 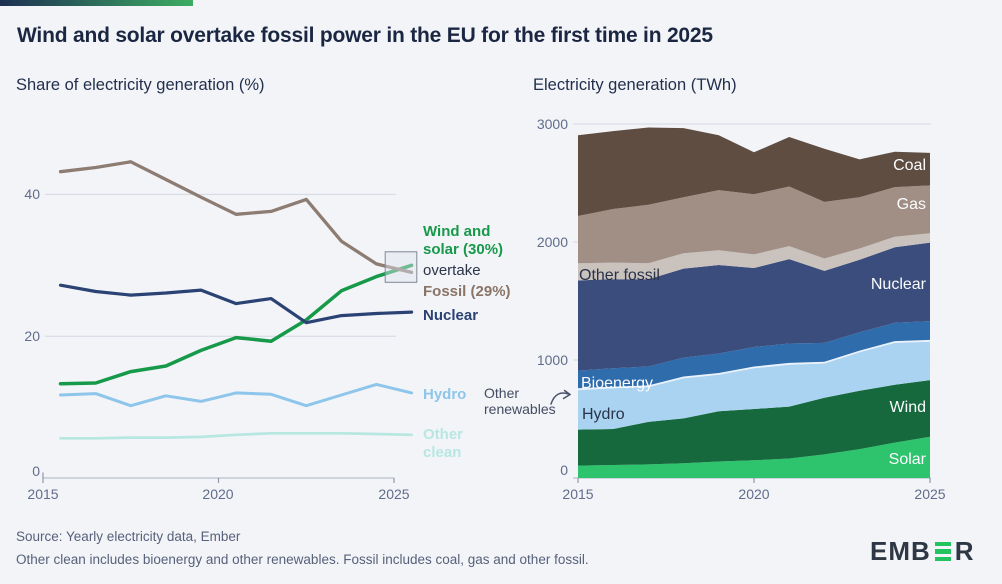 I want to click on wind-solar-label-line2: solar (30%), so click(x=463, y=249).